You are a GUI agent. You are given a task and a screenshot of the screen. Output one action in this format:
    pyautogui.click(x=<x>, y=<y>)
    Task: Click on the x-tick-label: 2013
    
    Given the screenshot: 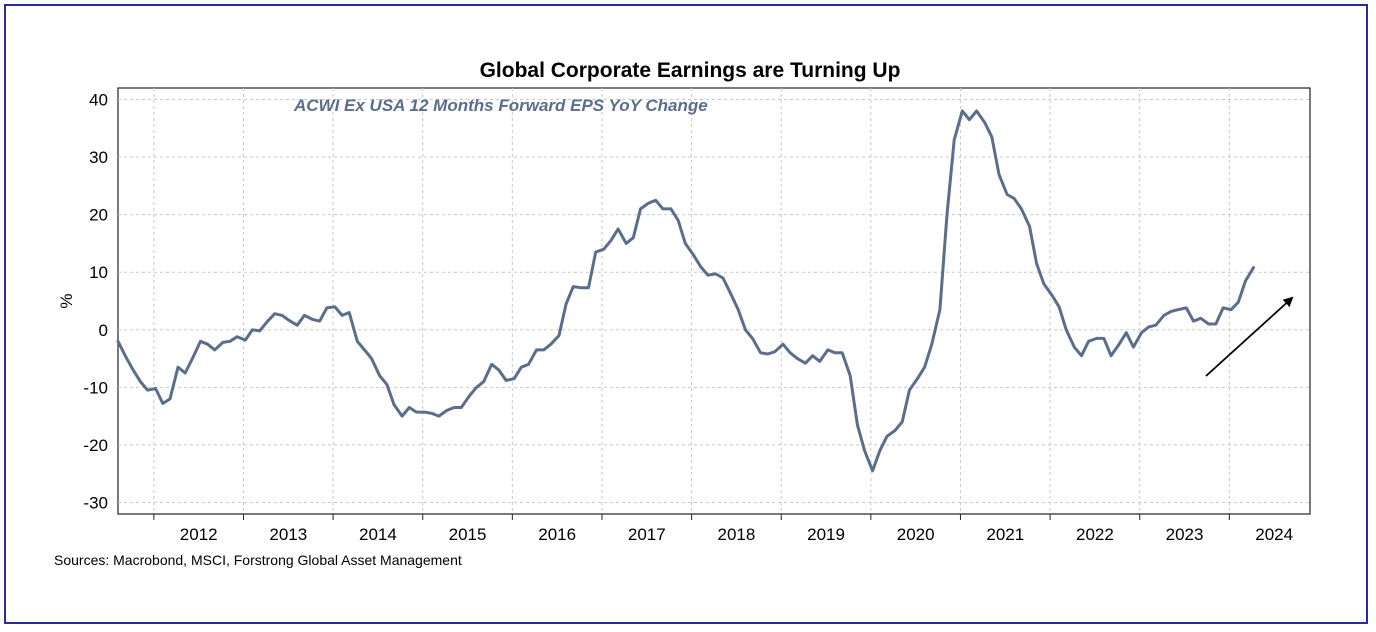 What is the action you would take?
    pyautogui.click(x=288, y=534)
    